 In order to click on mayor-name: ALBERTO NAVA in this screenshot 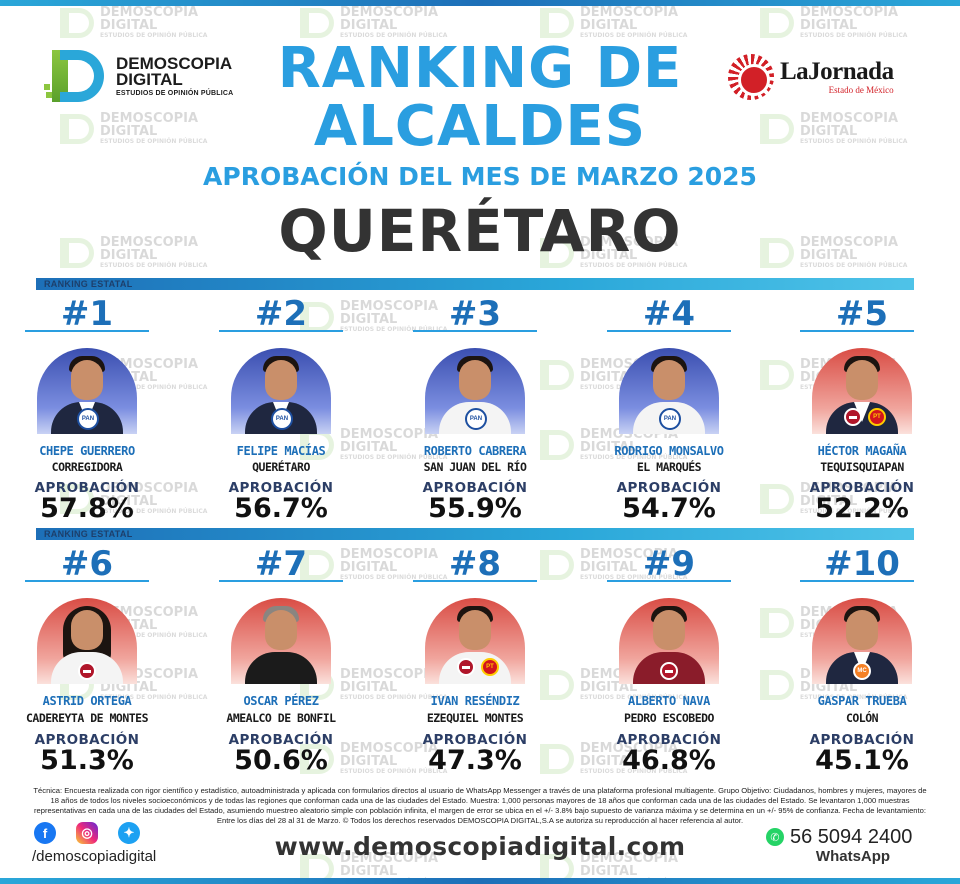, I will do `click(669, 701)`.